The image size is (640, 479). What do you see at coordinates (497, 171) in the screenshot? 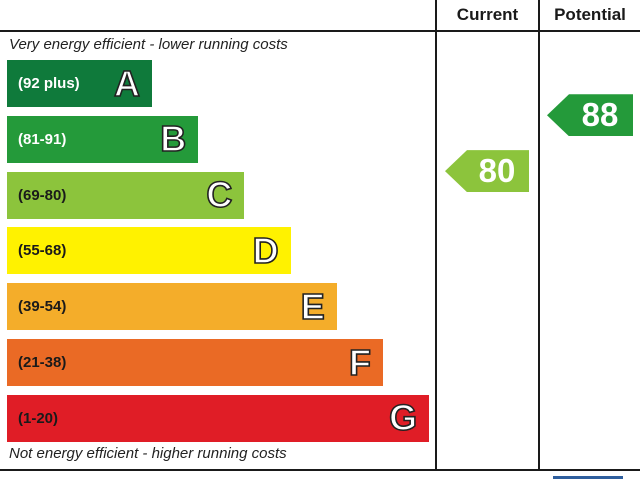
I see `current-rating-value: 80` at bounding box center [497, 171].